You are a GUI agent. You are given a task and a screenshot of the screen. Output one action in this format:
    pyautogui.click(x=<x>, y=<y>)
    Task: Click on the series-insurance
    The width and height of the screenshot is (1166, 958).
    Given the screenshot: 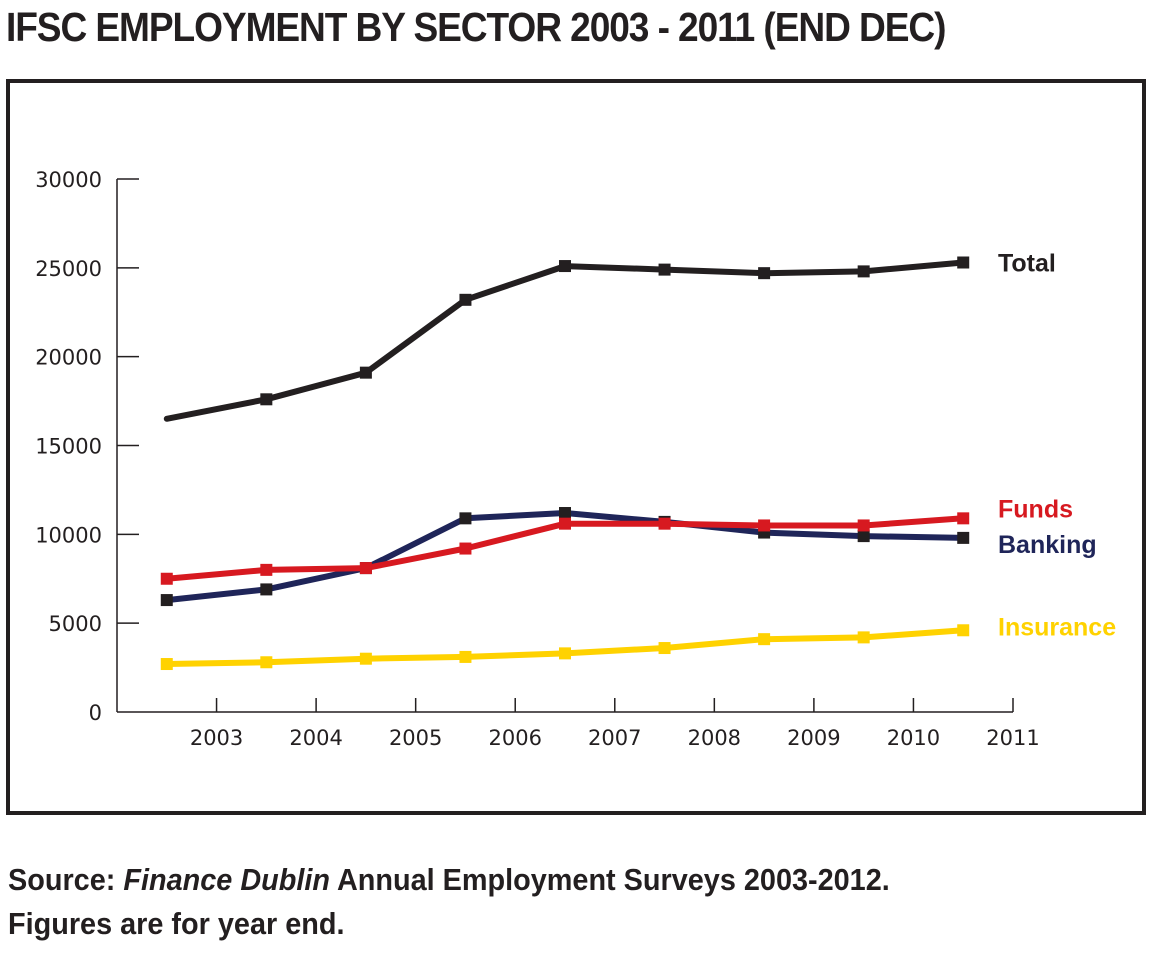 What is the action you would take?
    pyautogui.click(x=565, y=647)
    